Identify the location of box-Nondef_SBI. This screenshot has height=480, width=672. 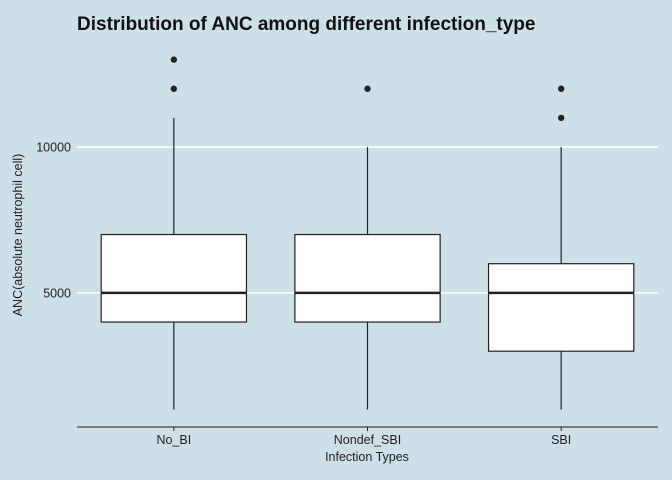
(367, 247).